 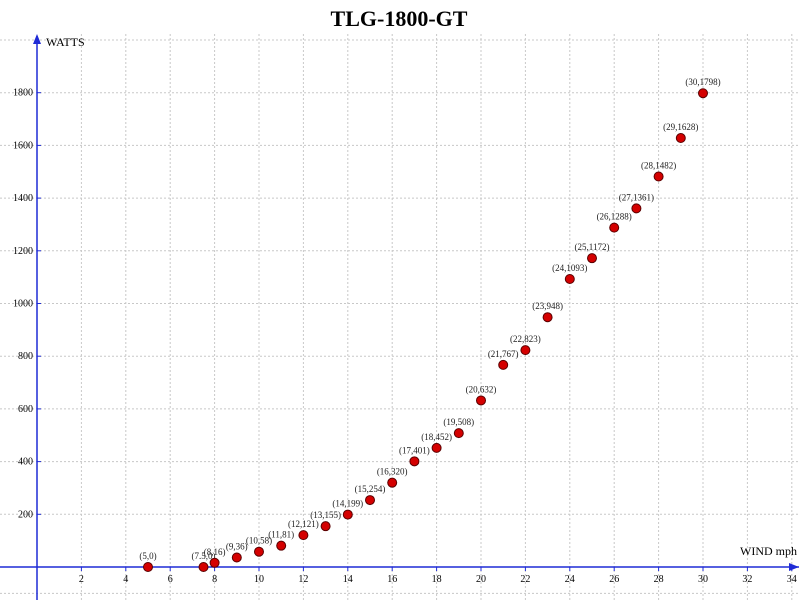 What do you see at coordinates (481, 579) in the screenshot?
I see `x-tick-label: 20` at bounding box center [481, 579].